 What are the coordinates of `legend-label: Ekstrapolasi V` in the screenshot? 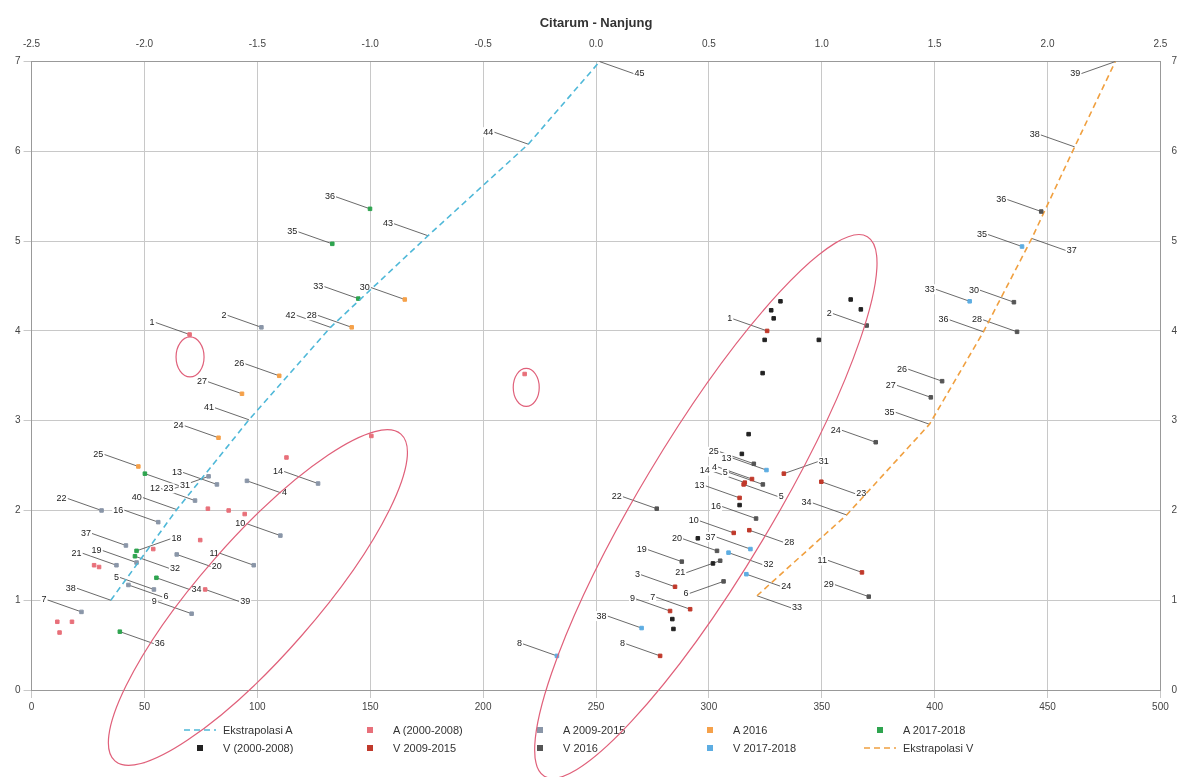 It's located at (938, 748).